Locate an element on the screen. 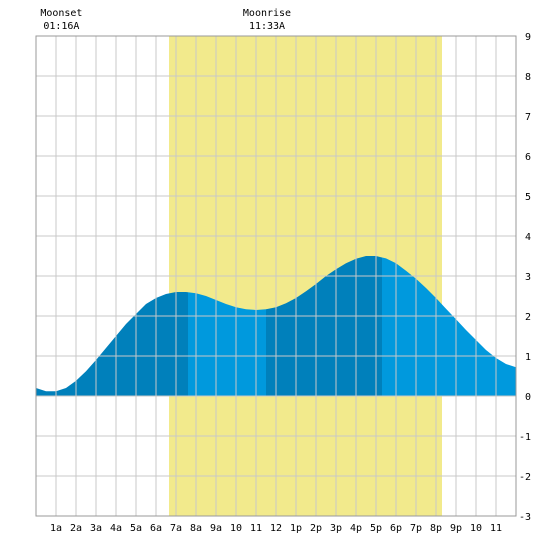 The width and height of the screenshot is (550, 550). y-tick-label: 1 is located at coordinates (528, 357).